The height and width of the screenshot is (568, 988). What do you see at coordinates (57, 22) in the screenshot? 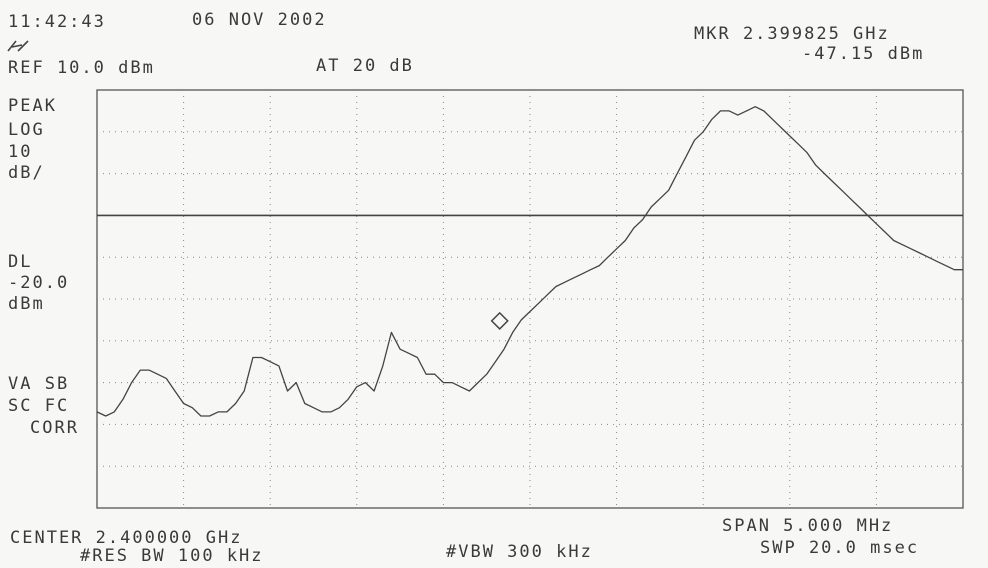
I see `timestamp-time: 11:42:43` at bounding box center [57, 22].